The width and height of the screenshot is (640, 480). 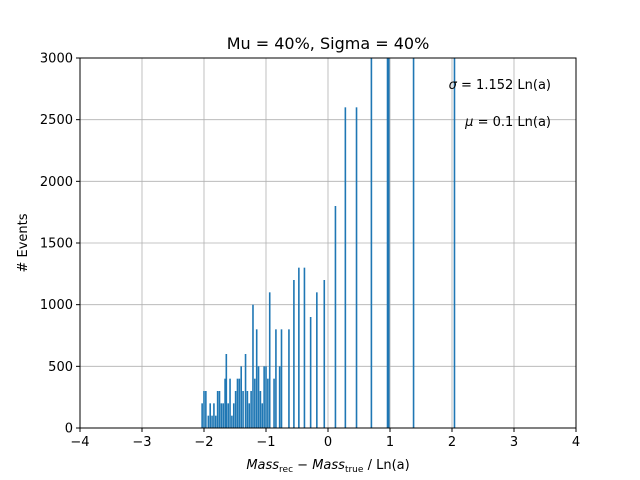 I want to click on x-axis-ticks: −4 −3 −2 −1 0 1 2 3 4, so click(x=325, y=439).